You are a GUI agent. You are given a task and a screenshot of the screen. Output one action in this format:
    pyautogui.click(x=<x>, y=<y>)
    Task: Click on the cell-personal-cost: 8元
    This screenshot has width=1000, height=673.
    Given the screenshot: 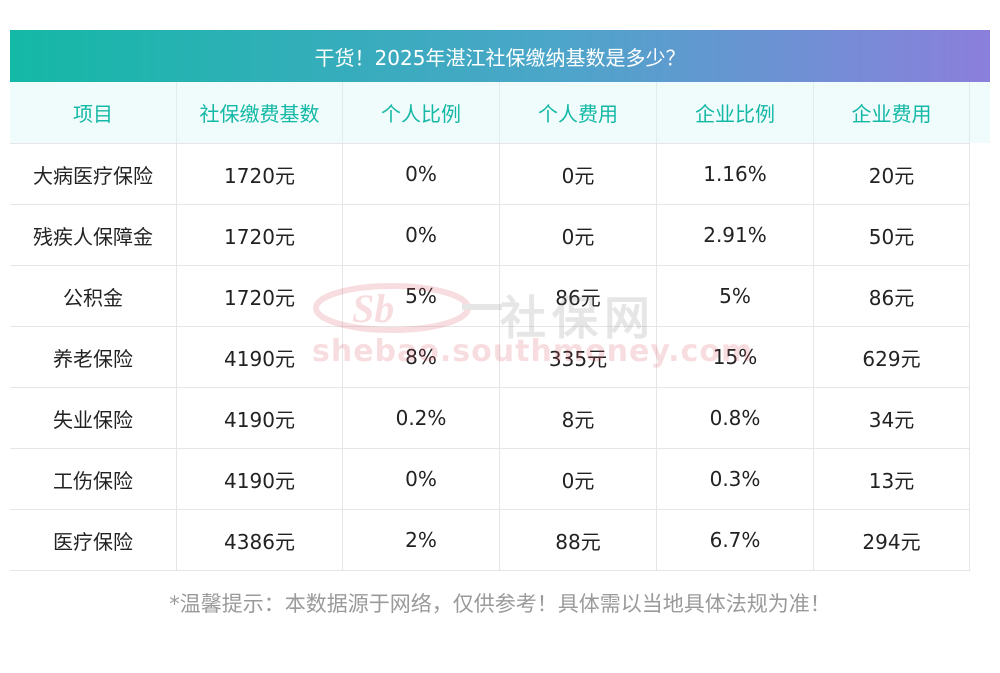 What is the action you would take?
    pyautogui.click(x=578, y=418)
    